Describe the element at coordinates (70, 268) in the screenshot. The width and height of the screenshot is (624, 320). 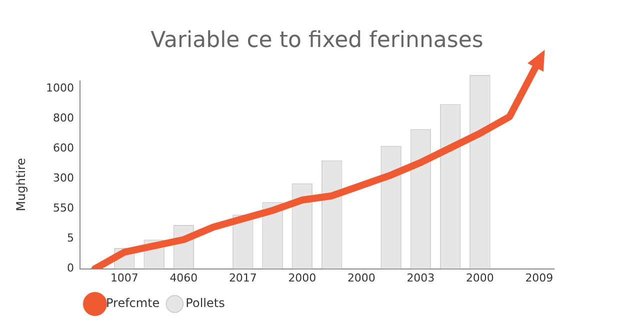
I see `text: 0` at that location.